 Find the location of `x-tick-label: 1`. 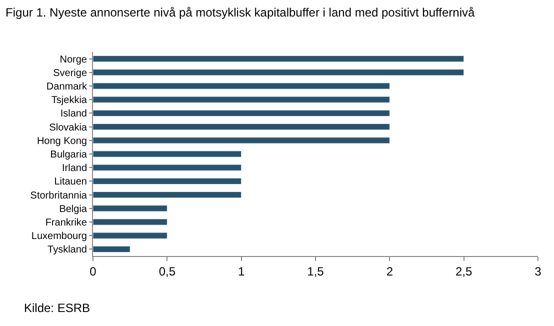

x-tick-label: 1 is located at coordinates (241, 271).